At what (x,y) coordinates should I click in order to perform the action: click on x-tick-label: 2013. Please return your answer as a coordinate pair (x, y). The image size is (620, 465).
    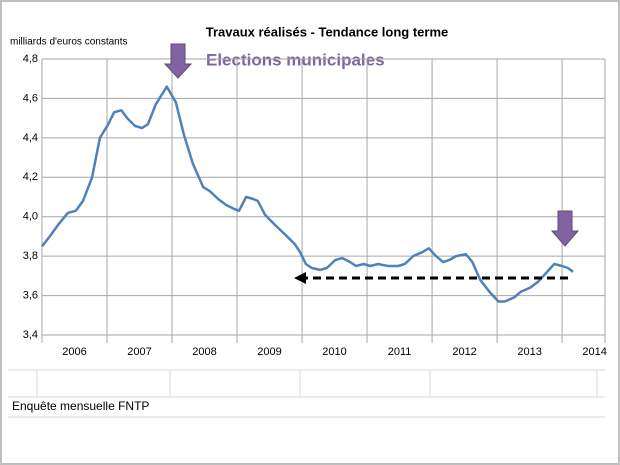
    Looking at the image, I should click on (529, 352).